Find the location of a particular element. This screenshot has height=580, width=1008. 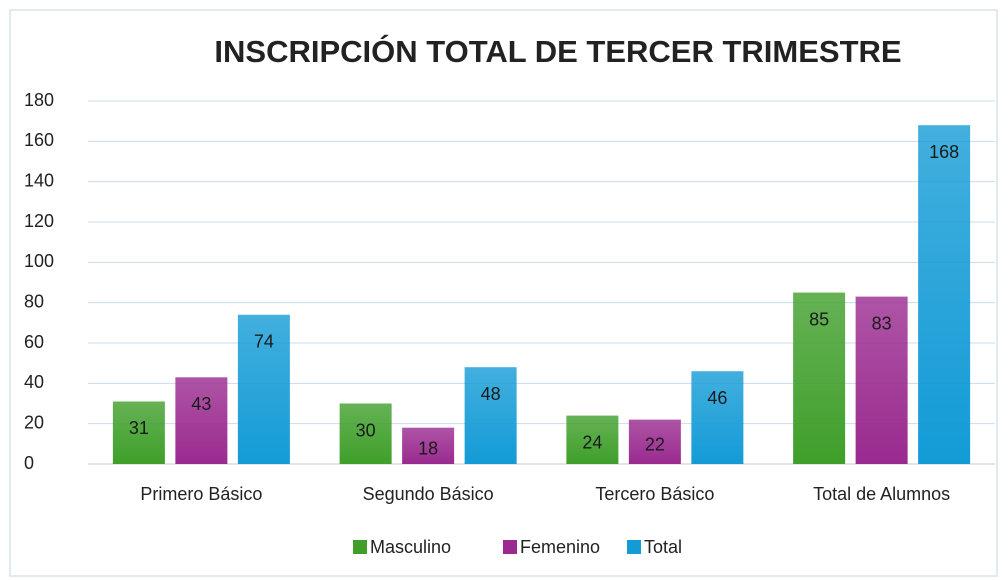

y-tick-label: 80 is located at coordinates (34, 301).